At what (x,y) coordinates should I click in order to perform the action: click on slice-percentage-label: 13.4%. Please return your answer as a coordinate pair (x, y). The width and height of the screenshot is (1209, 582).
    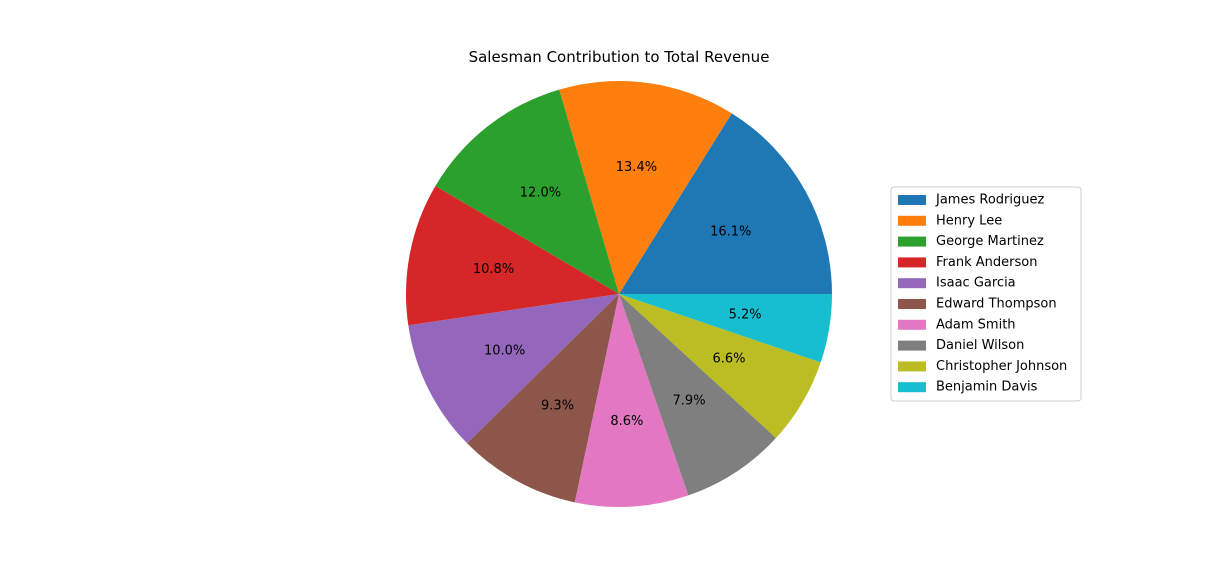
    Looking at the image, I should click on (636, 167).